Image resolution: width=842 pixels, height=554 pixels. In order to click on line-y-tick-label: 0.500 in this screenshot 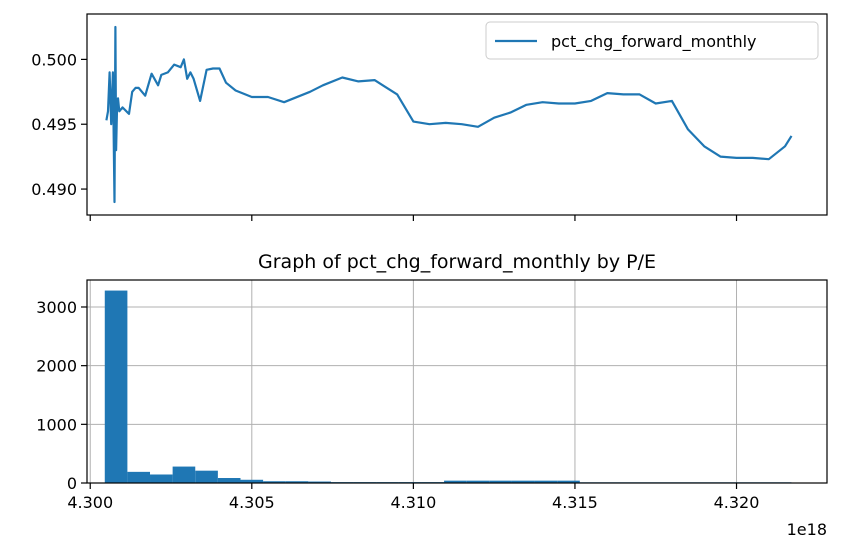, I will do `click(54, 59)`.